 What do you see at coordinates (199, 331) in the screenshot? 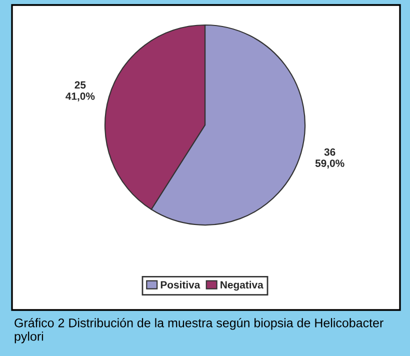
I see `text: Gráfico 2 Distribución de la muestra según biopsia de Helicobacter pylori` at bounding box center [199, 331].